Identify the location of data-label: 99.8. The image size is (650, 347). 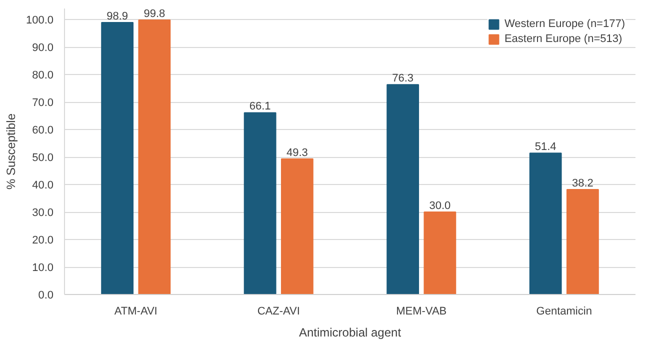
(155, 14).